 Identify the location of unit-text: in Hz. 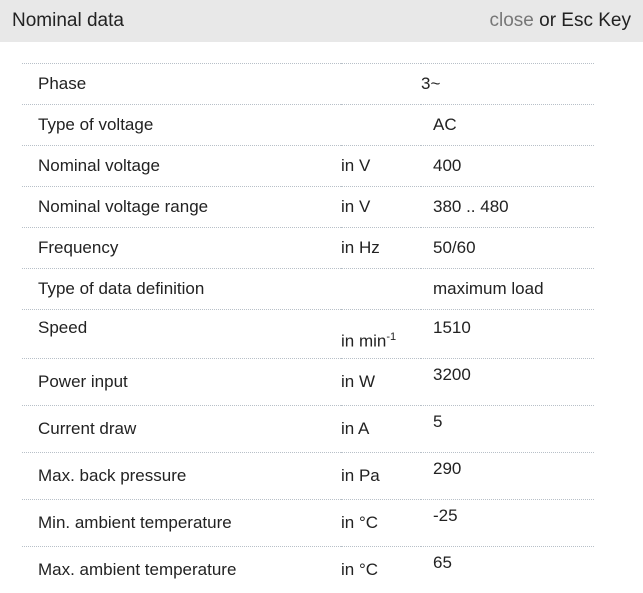
(360, 247).